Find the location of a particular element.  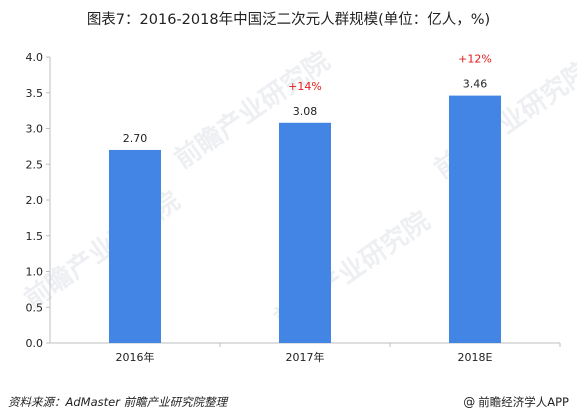

y-tick-label: 4.0 is located at coordinates (35, 57).